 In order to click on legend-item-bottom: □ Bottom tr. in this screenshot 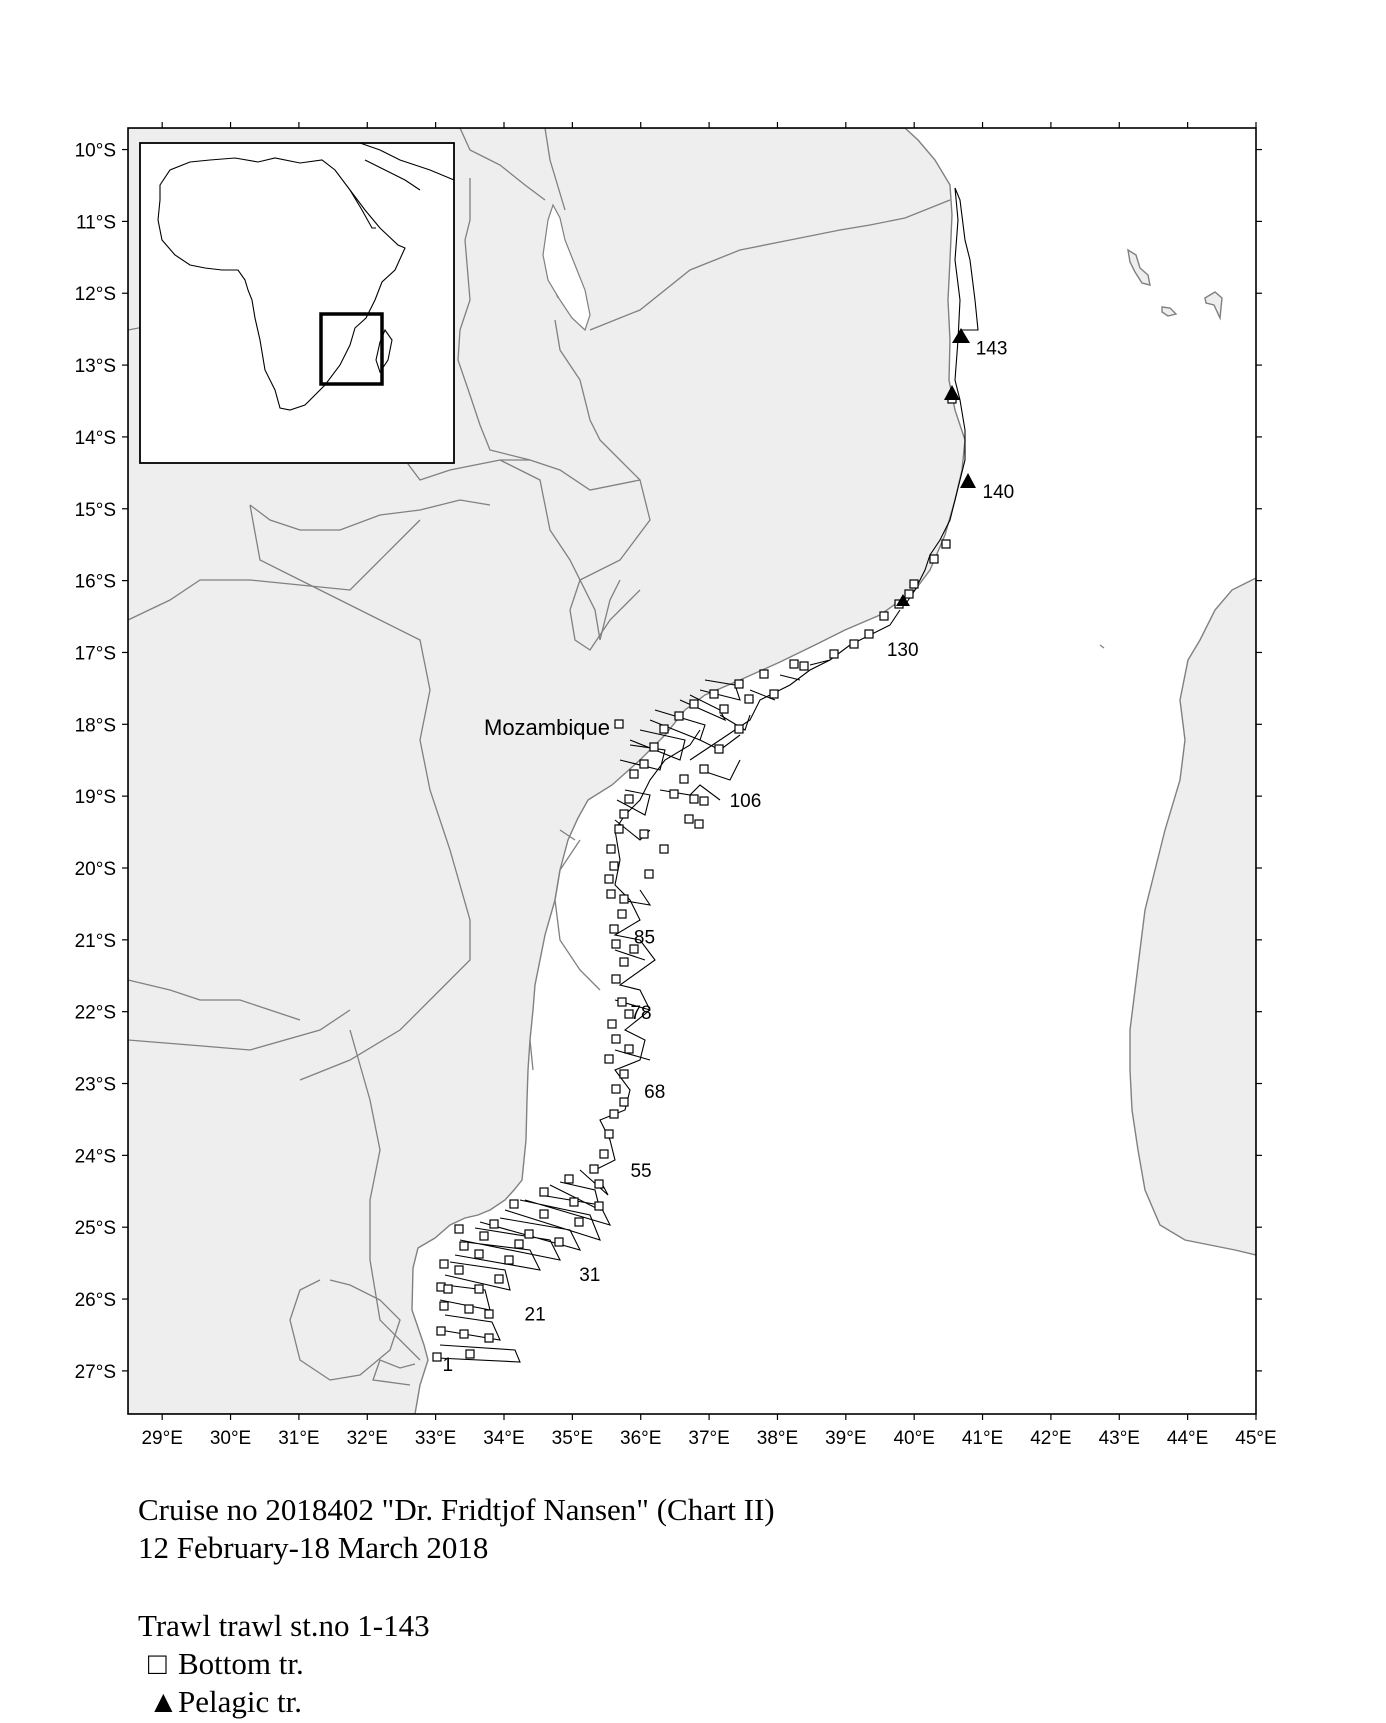, I will do `click(226, 1664)`.